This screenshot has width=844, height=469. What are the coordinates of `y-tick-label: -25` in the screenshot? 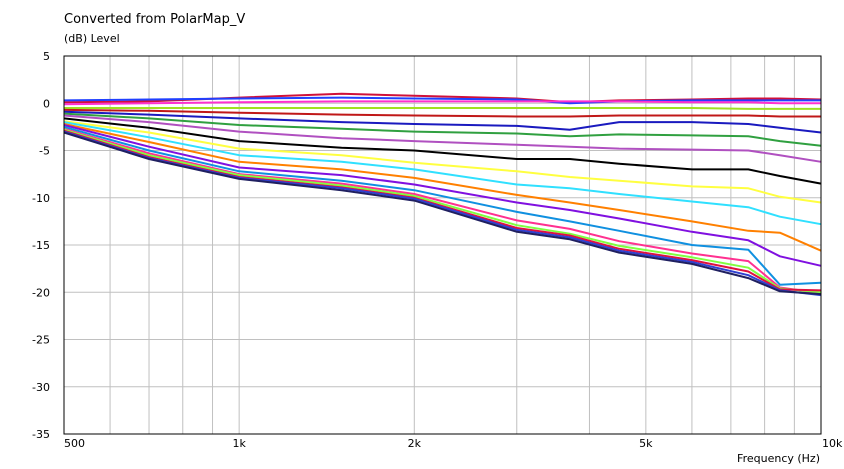 It's located at (41, 340).